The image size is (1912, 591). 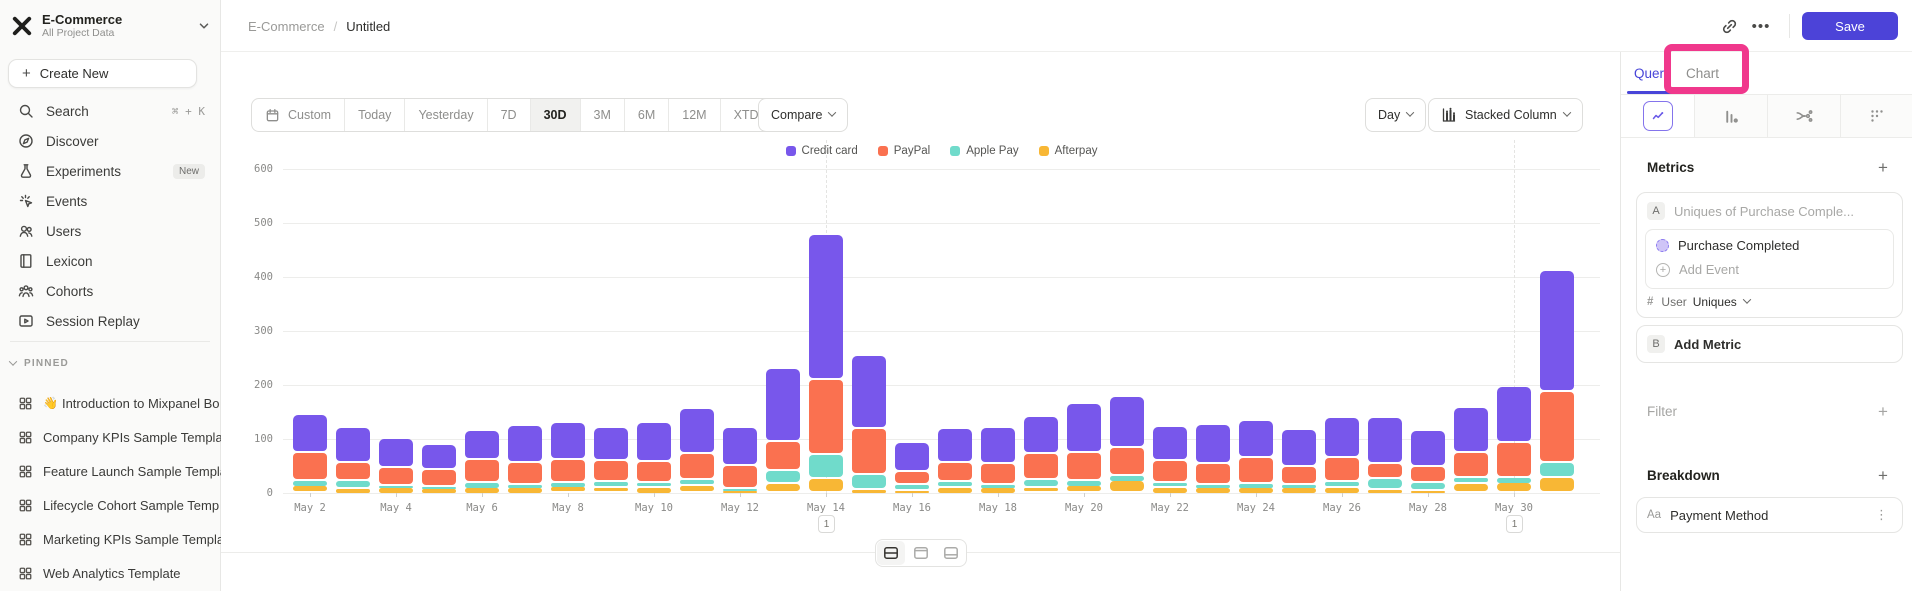 What do you see at coordinates (647, 115) in the screenshot?
I see `range-6m-button: 6M` at bounding box center [647, 115].